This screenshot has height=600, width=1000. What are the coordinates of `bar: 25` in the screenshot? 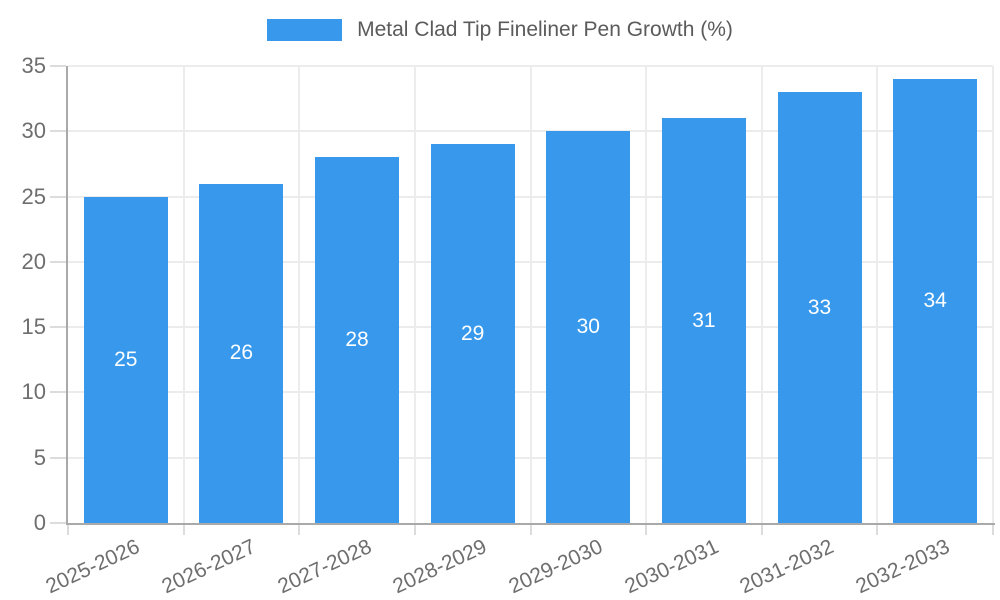 It's located at (125, 359).